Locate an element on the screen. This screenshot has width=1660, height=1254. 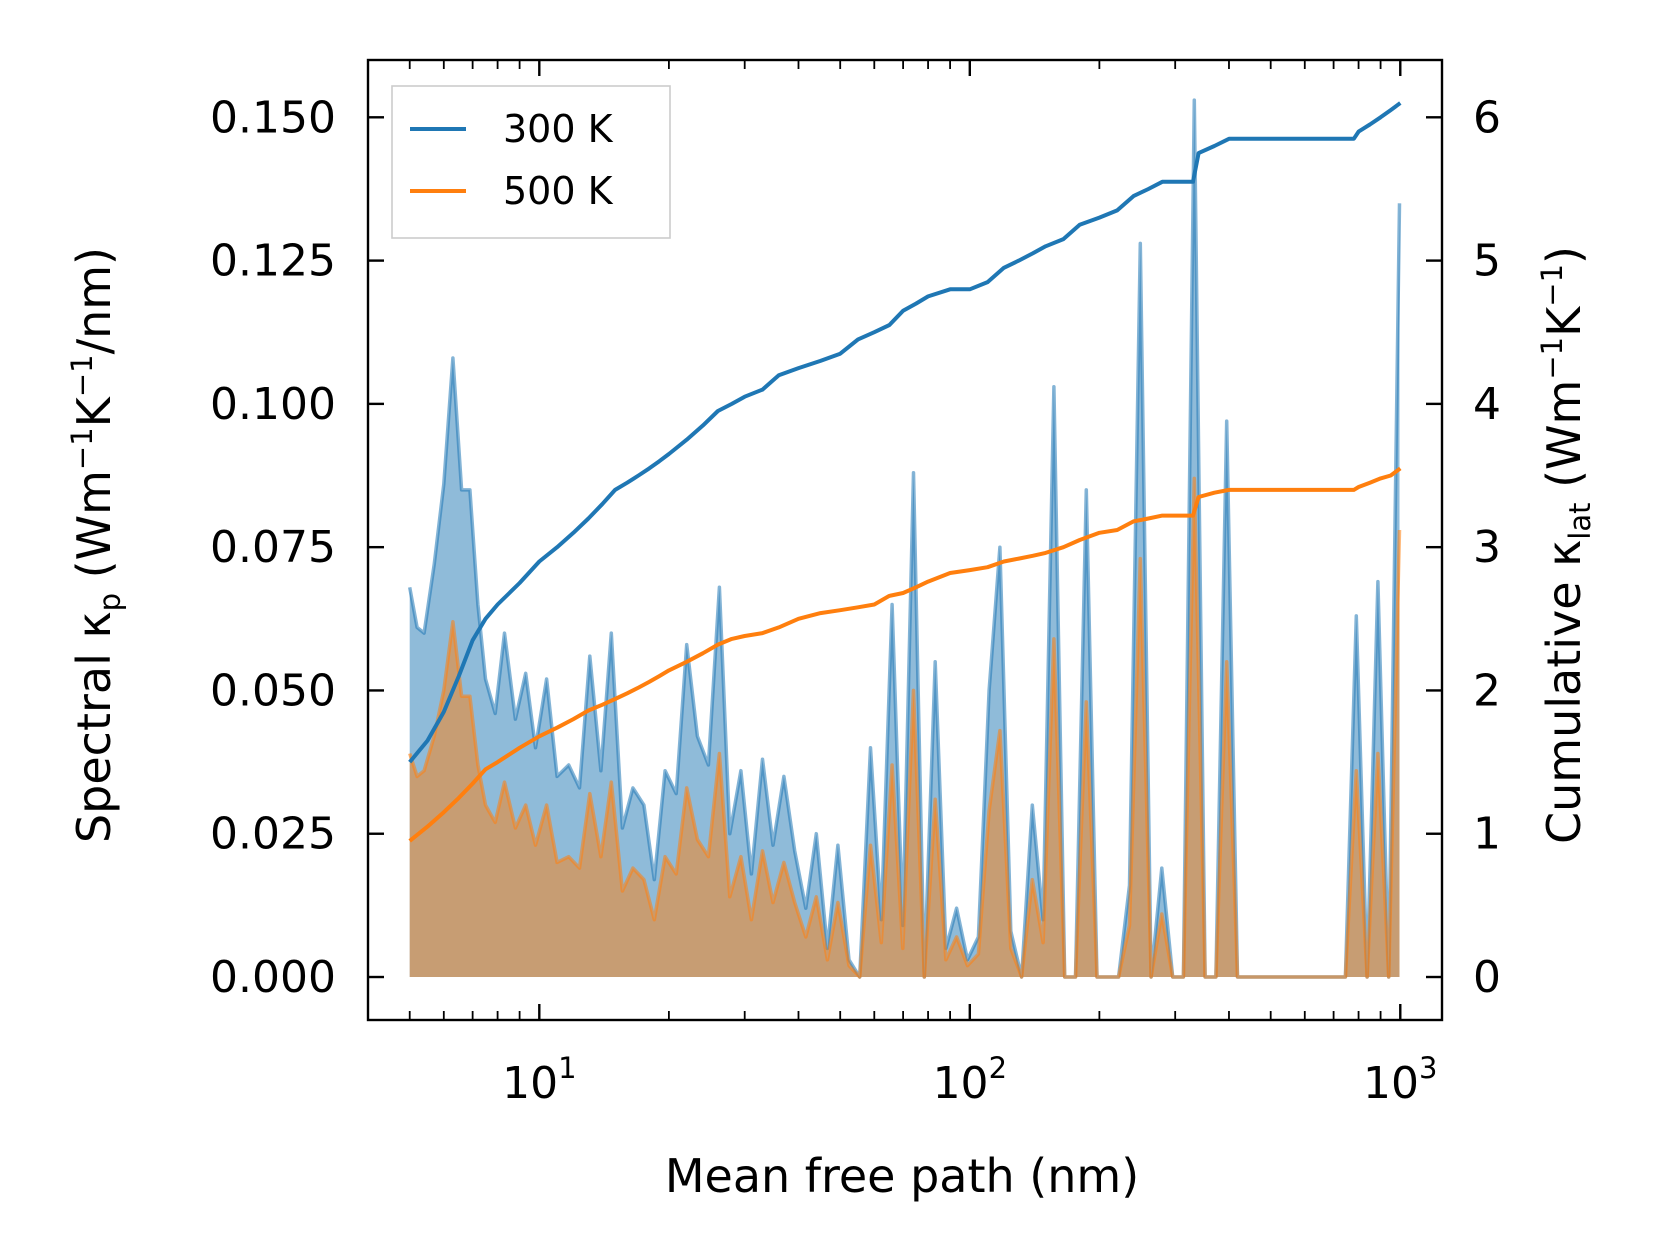
left-y-axis-title: Spectral κp (Wm−1K−1/nm) is located at coordinates (96, 545).